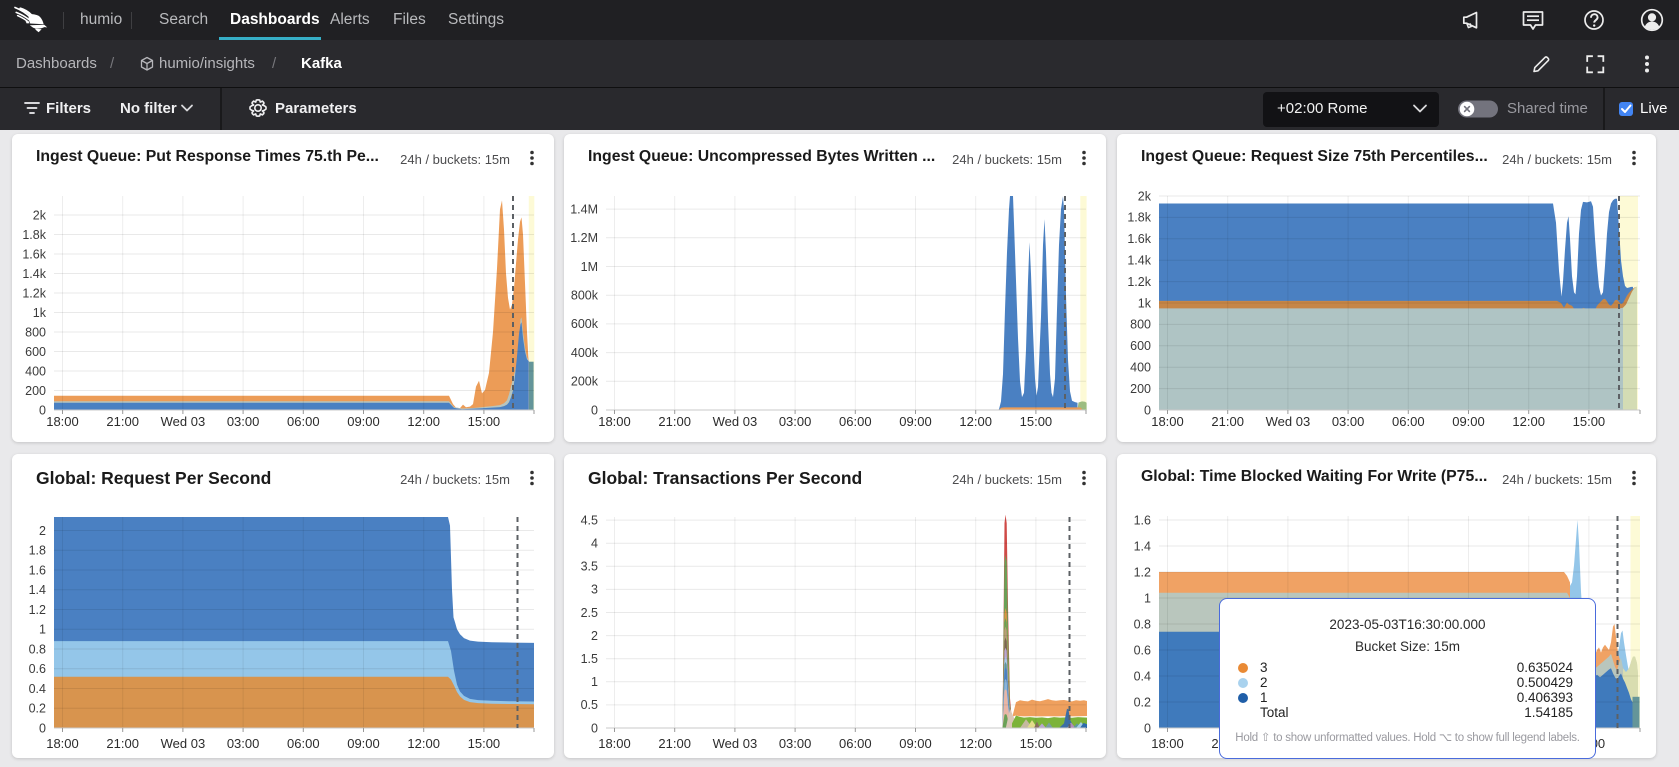 This screenshot has height=767, width=1679. What do you see at coordinates (37, 551) in the screenshot?
I see `svg-text: 1.8` at bounding box center [37, 551].